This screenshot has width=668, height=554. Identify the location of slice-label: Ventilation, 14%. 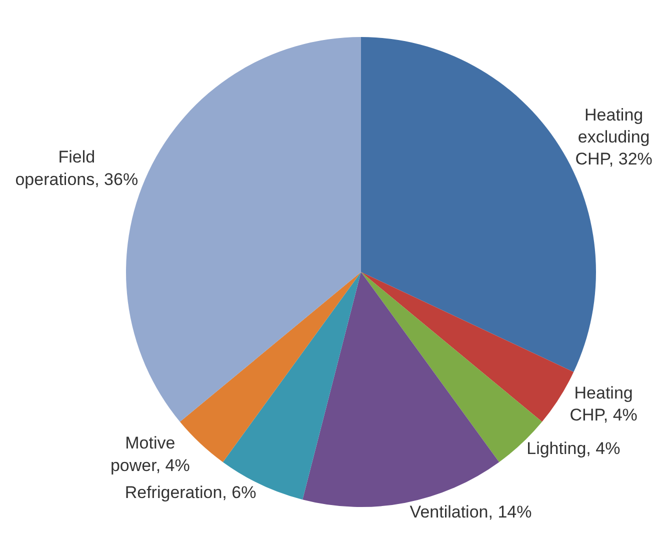
(471, 512).